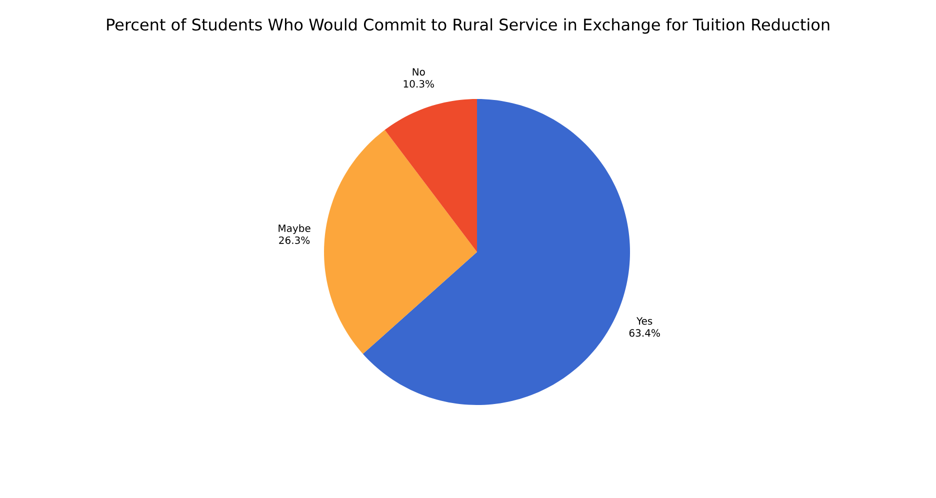 The image size is (936, 498). What do you see at coordinates (294, 229) in the screenshot?
I see `slice-label: Maybe` at bounding box center [294, 229].